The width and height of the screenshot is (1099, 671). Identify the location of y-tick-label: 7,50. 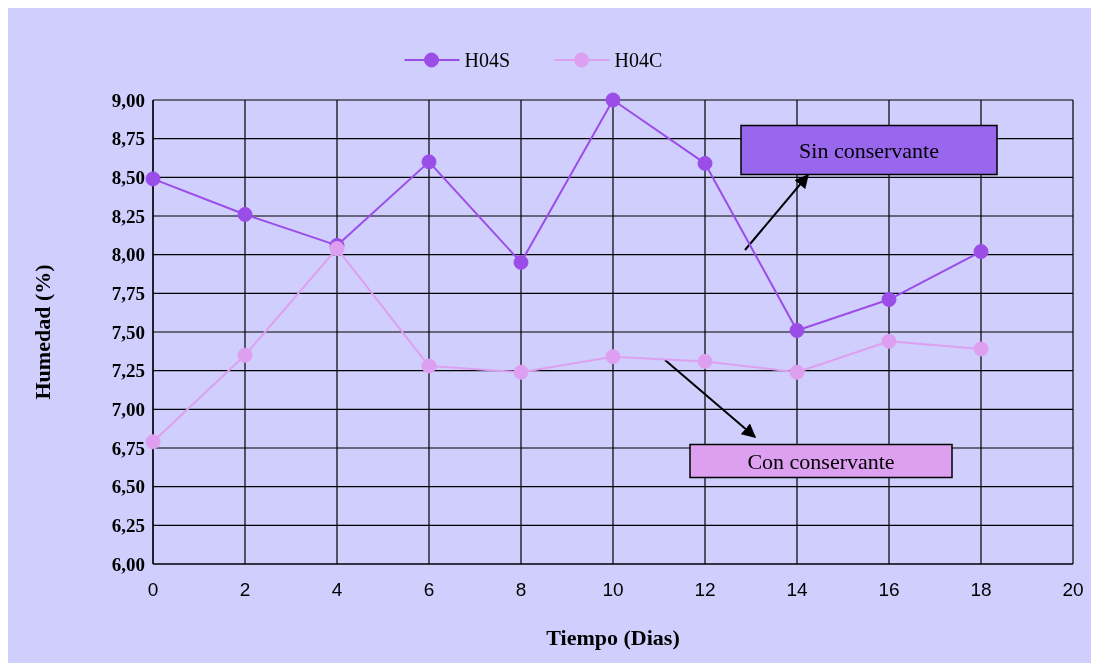
(128, 332).